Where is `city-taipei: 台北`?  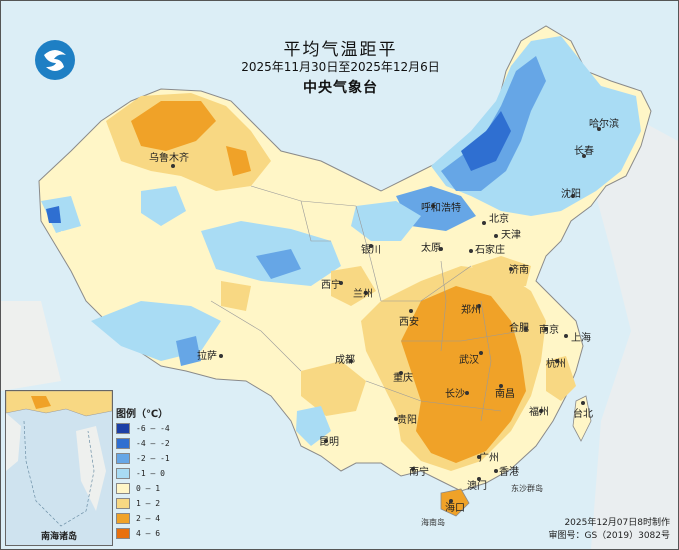 city-taipei: 台北 is located at coordinates (583, 410).